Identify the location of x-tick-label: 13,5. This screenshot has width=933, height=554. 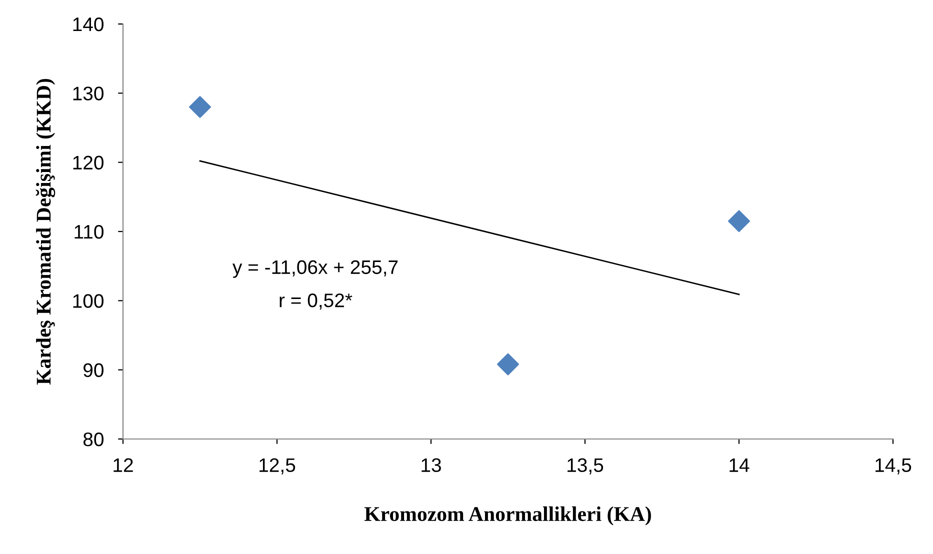
(586, 466).